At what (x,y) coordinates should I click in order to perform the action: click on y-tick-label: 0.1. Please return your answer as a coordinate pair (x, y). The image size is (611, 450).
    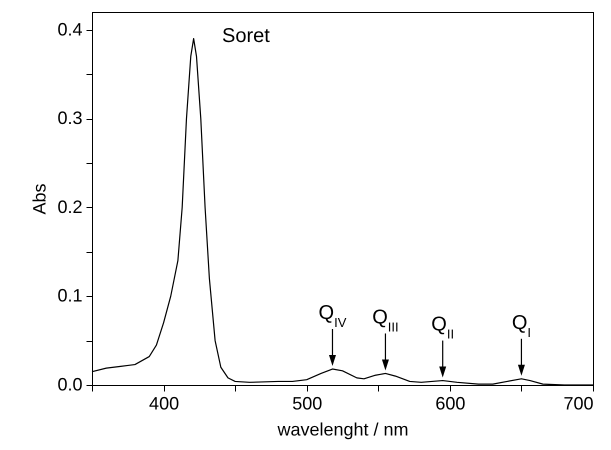
    Looking at the image, I should click on (69, 296).